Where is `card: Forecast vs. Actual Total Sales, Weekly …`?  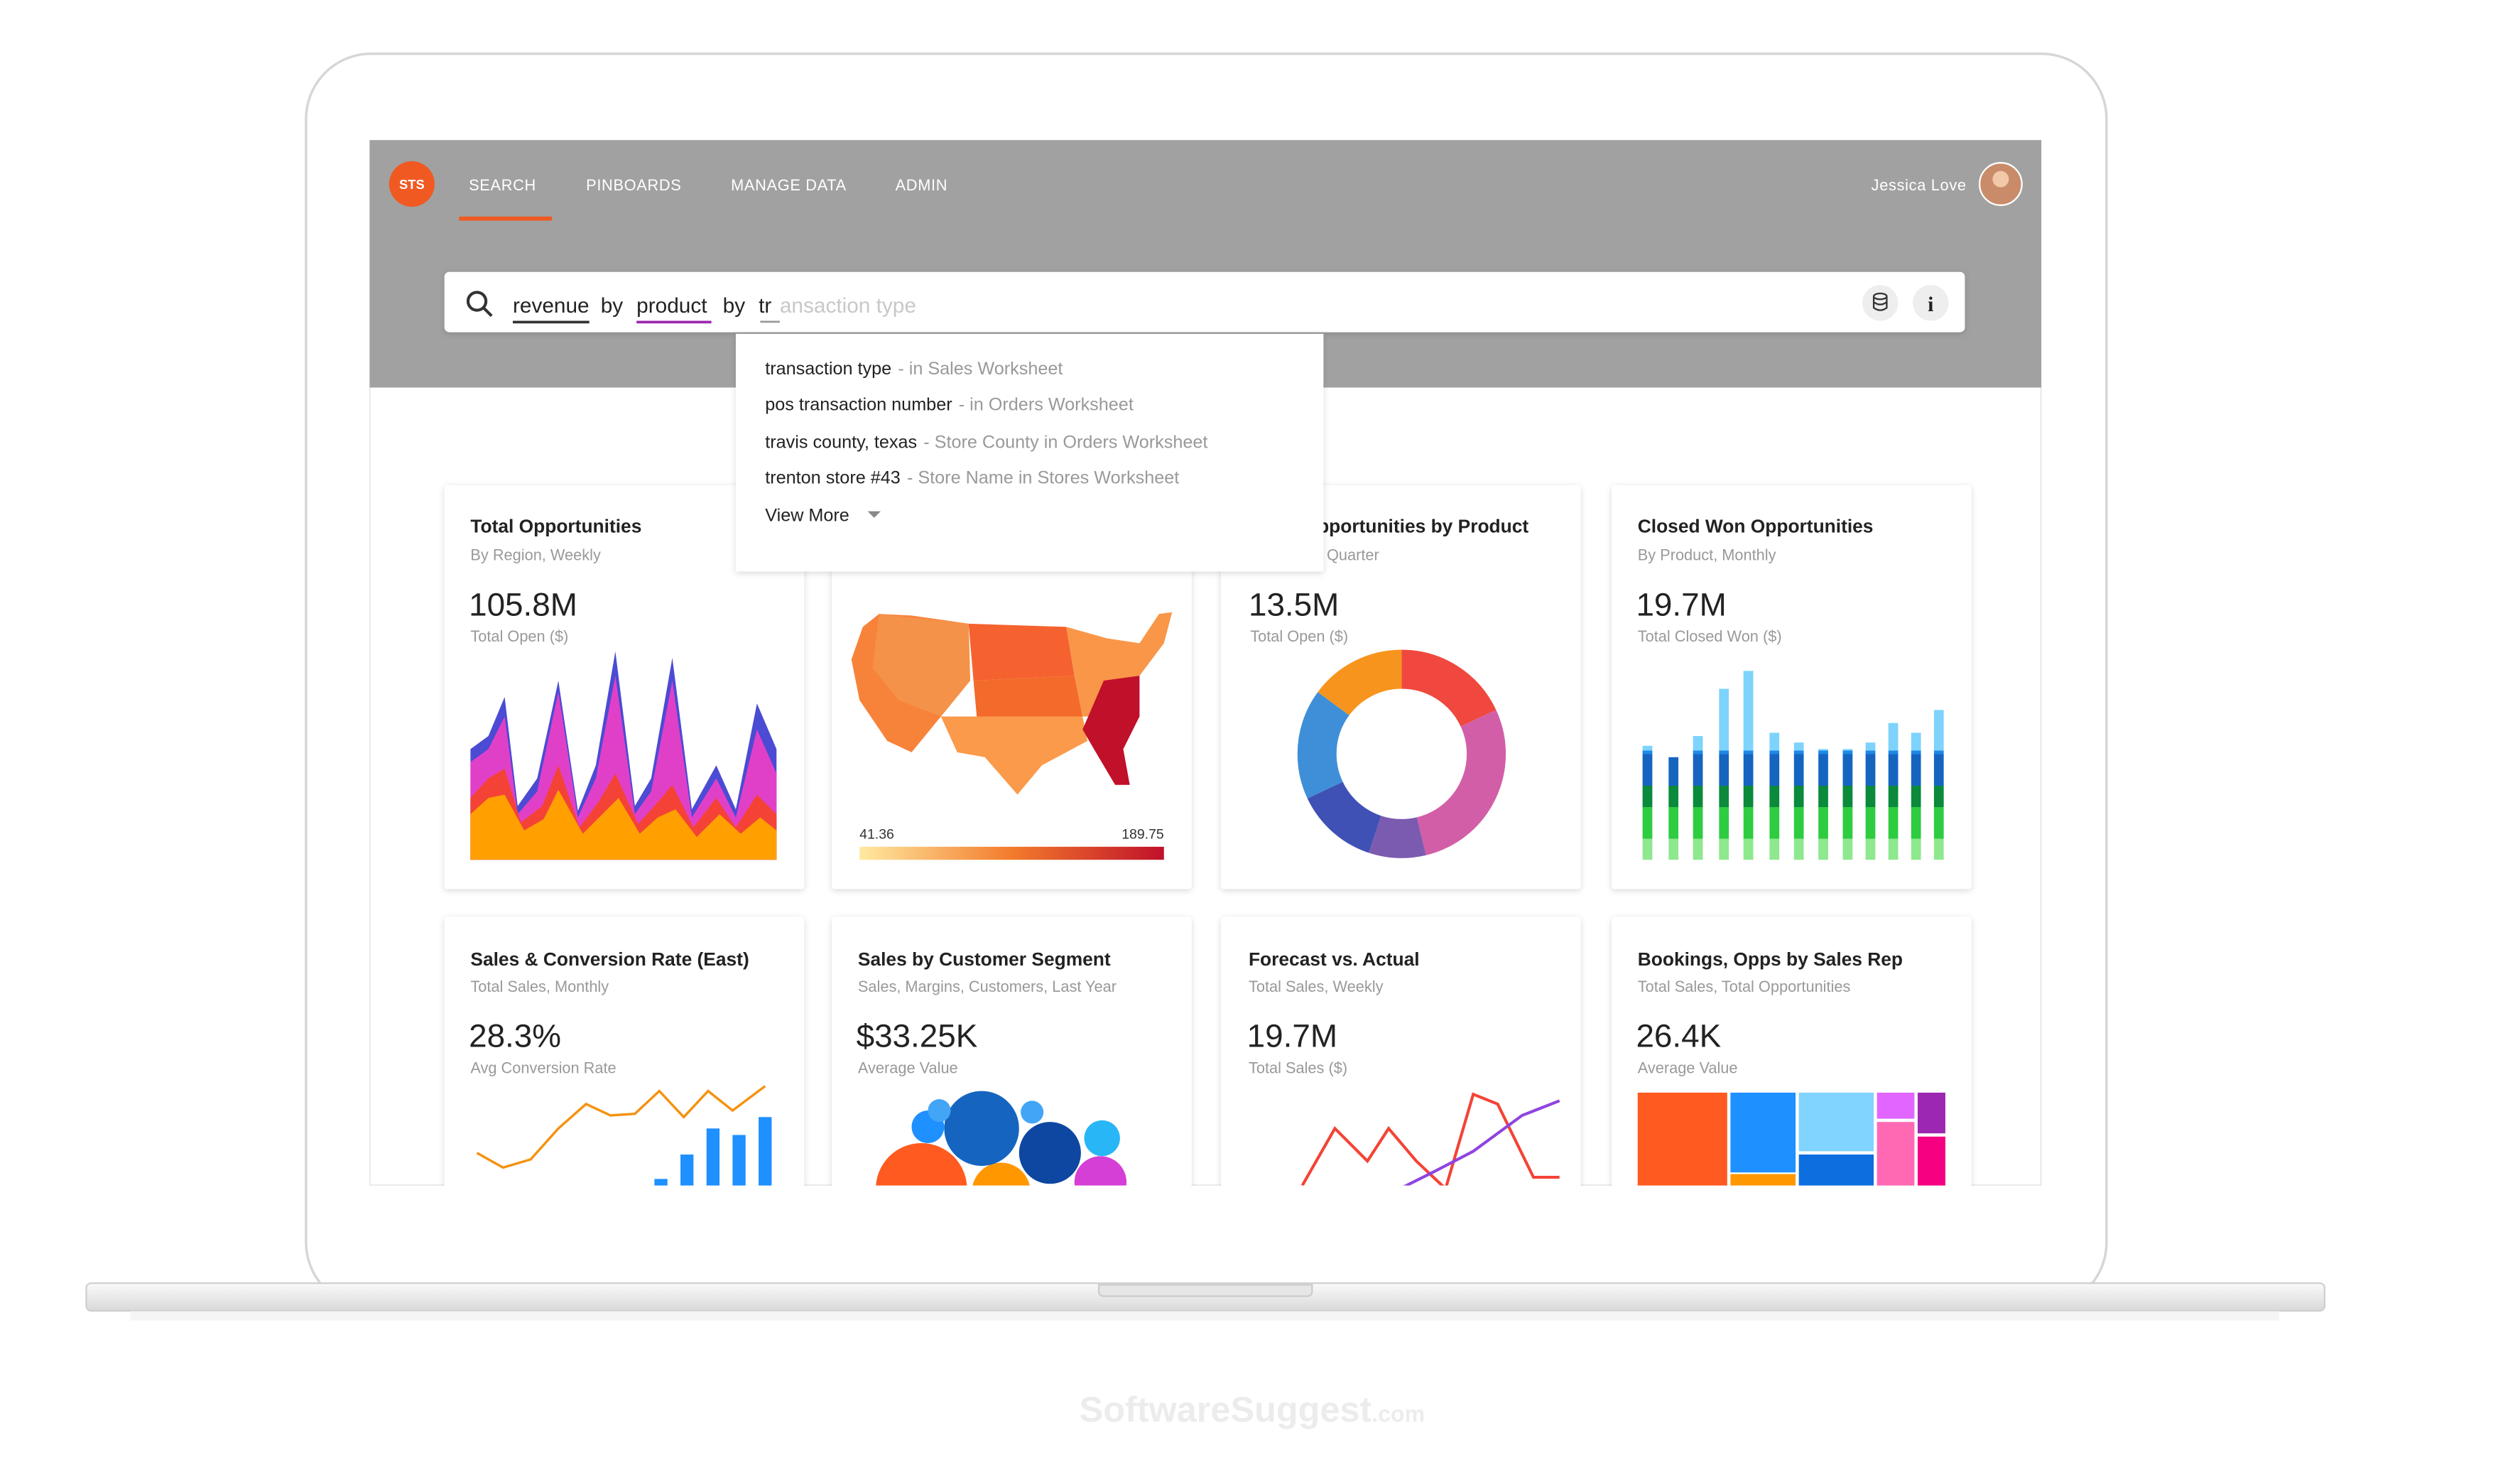
card: Forecast vs. Actual Total Sales, Weekly … is located at coordinates (1401, 1079).